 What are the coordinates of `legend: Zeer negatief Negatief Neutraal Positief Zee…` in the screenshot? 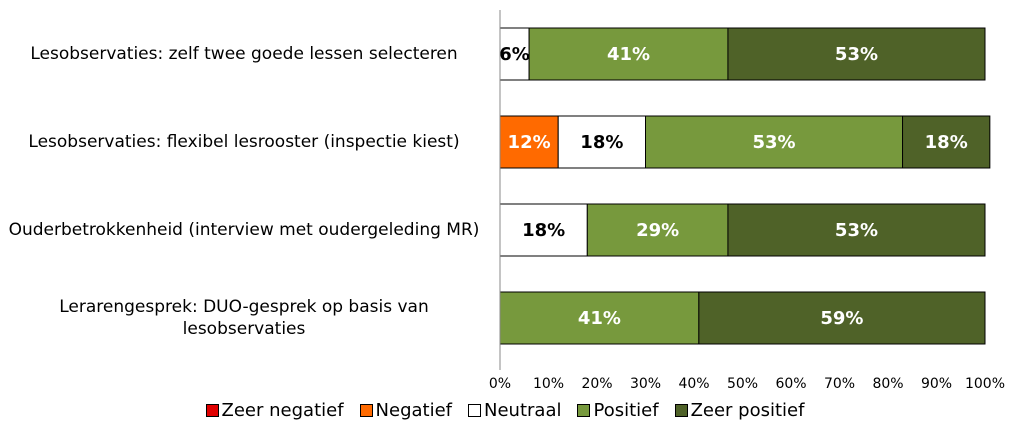 It's located at (505, 410).